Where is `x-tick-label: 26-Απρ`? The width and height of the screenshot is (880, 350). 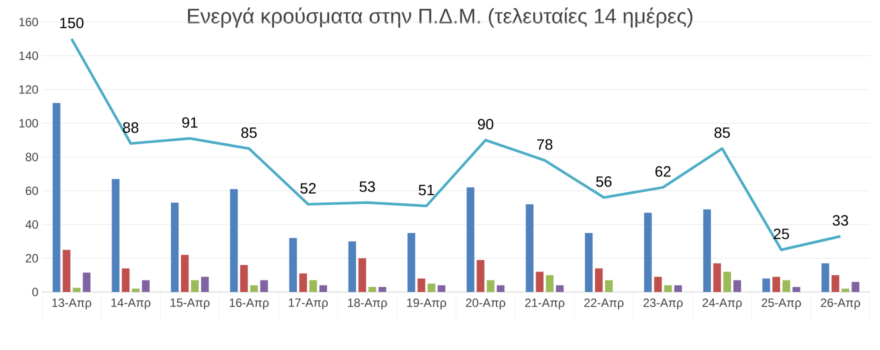 x-tick-label: 26-Απρ is located at coordinates (840, 304).